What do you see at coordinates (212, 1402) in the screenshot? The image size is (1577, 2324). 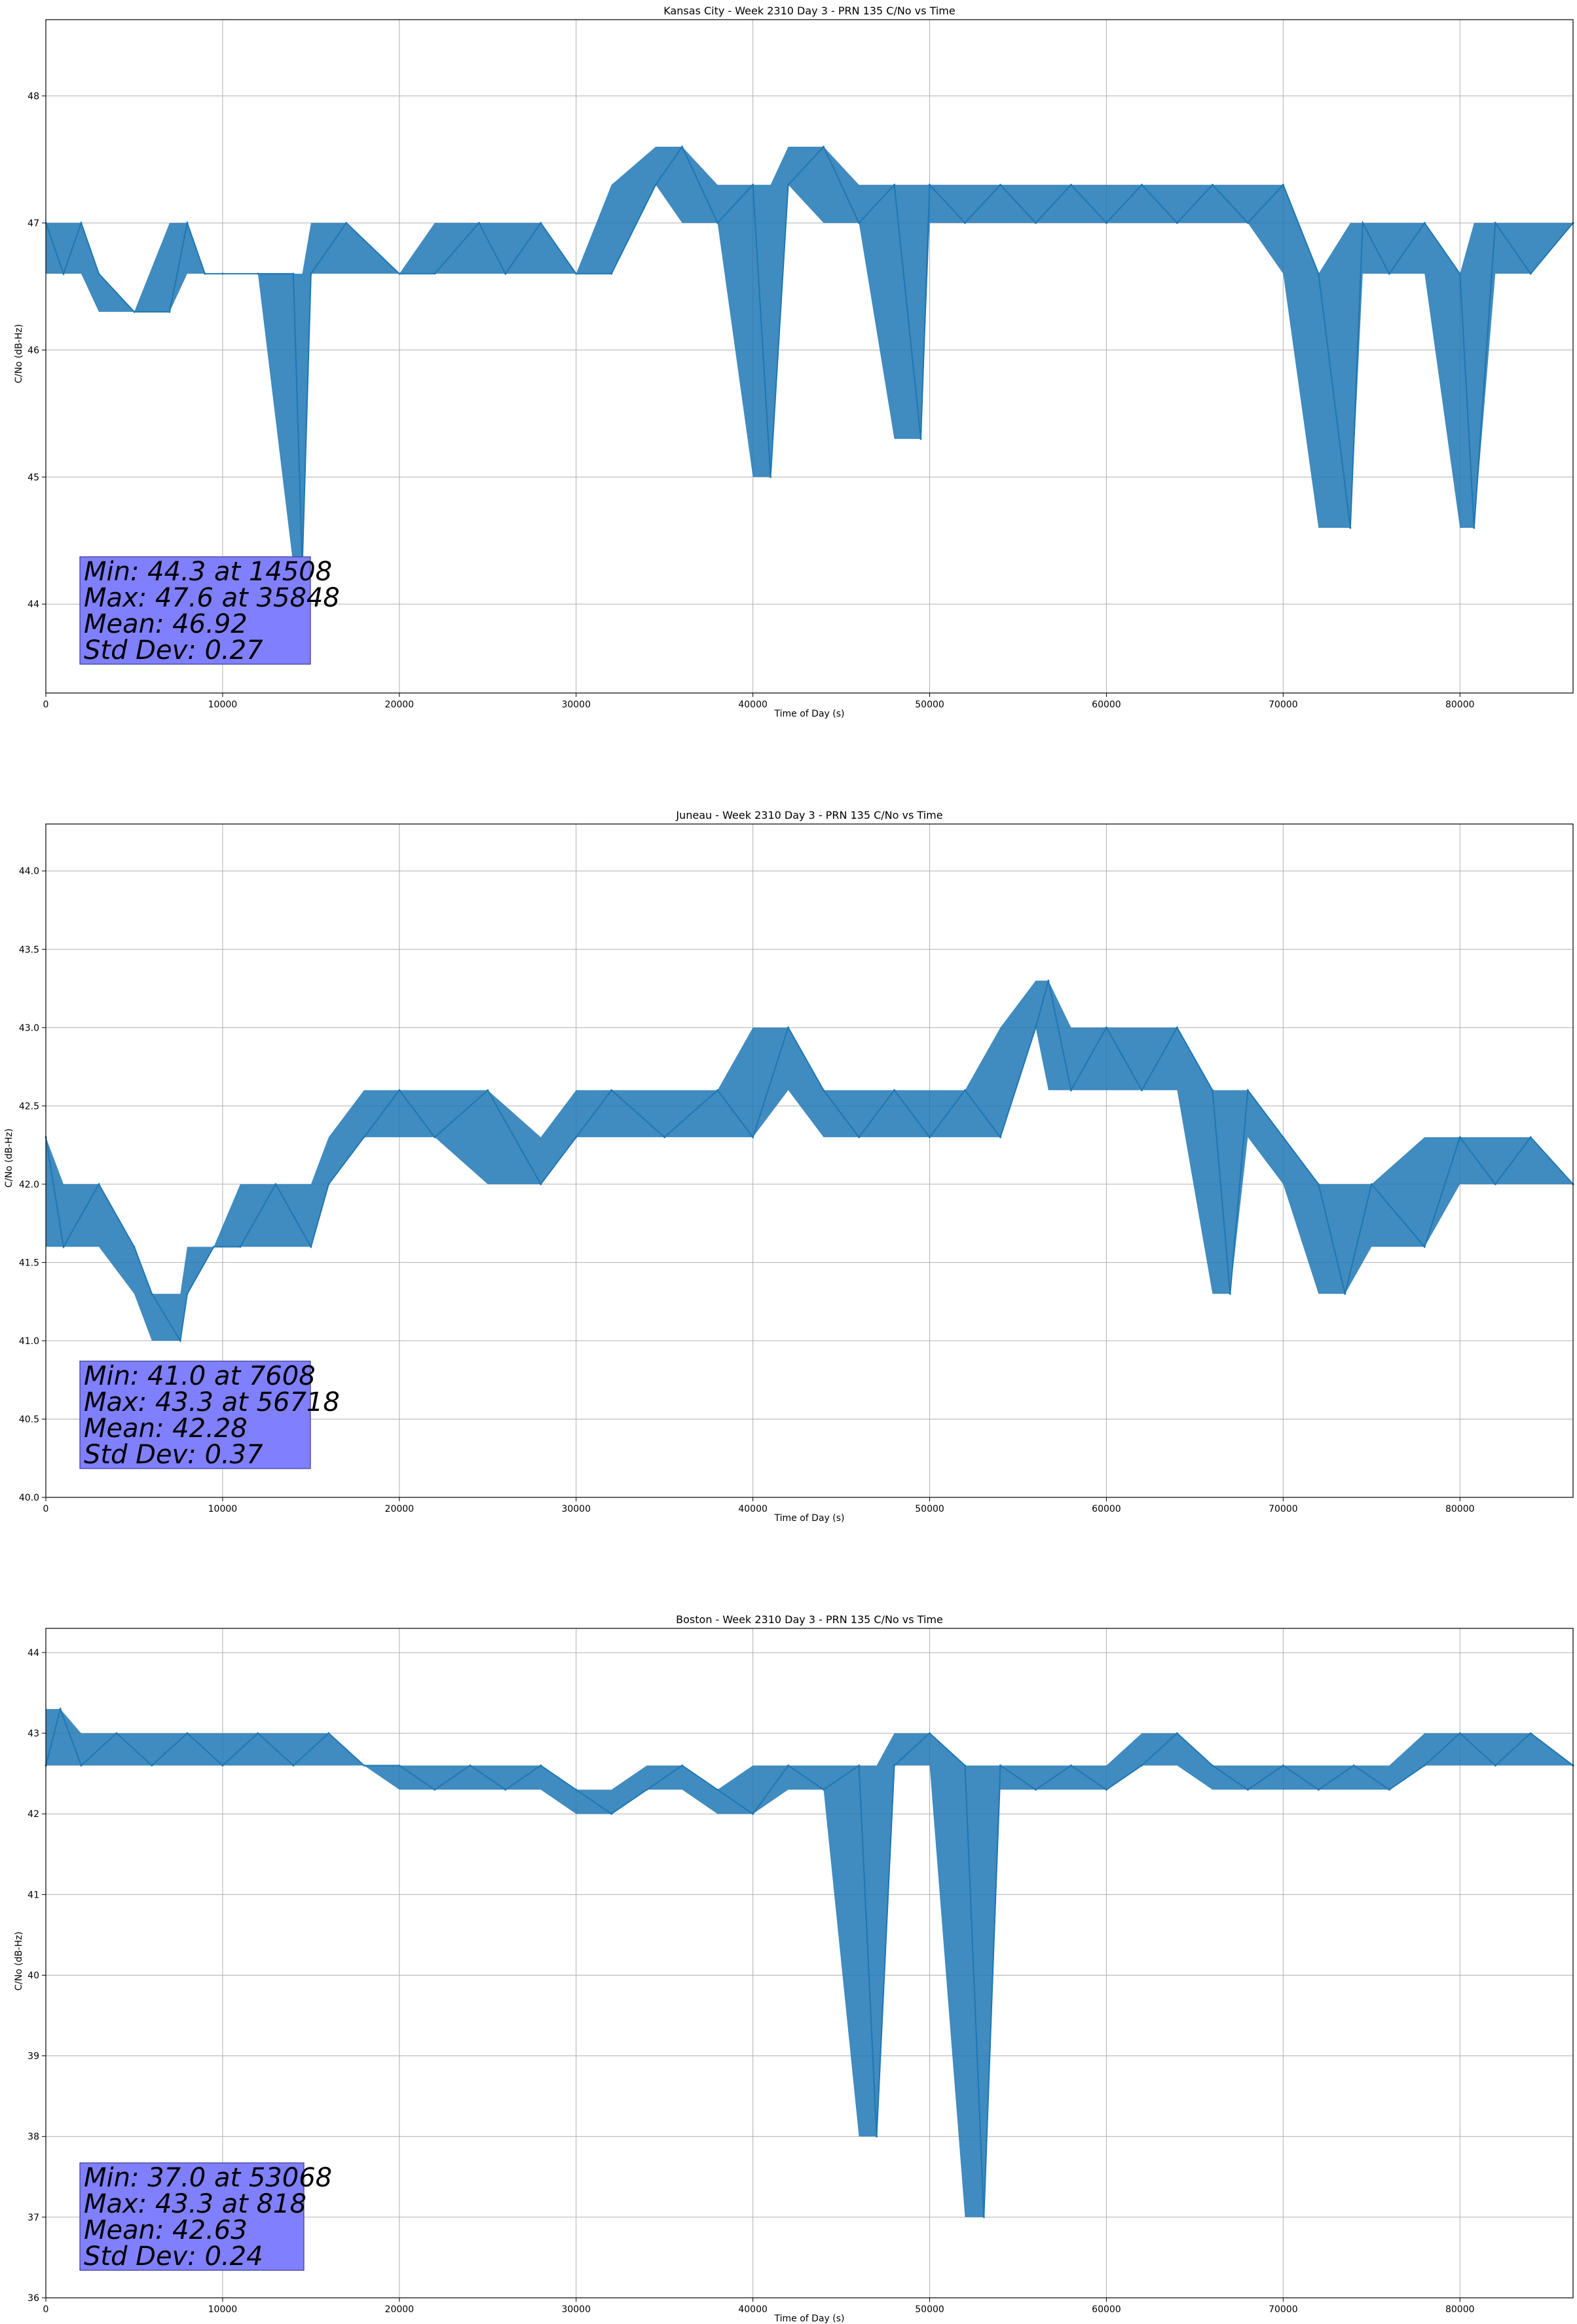 I see `stats-max: Max: 43.3 at 56718` at bounding box center [212, 1402].